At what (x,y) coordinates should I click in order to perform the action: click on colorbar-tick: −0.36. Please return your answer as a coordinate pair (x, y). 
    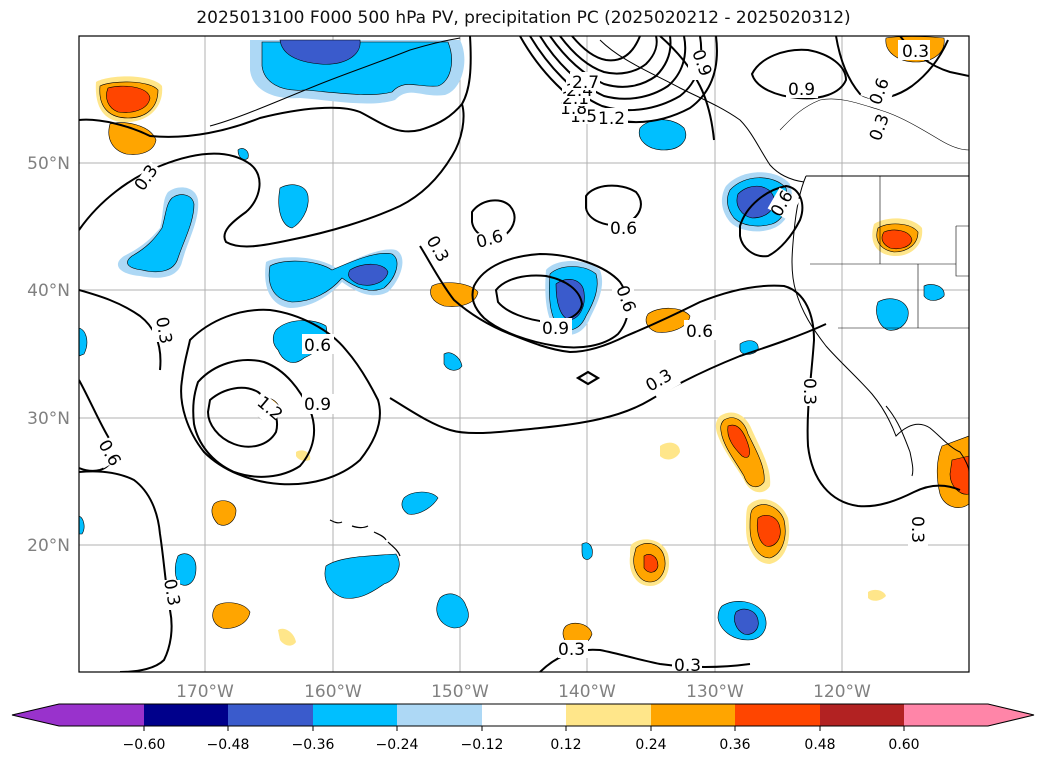
    Looking at the image, I should click on (313, 745).